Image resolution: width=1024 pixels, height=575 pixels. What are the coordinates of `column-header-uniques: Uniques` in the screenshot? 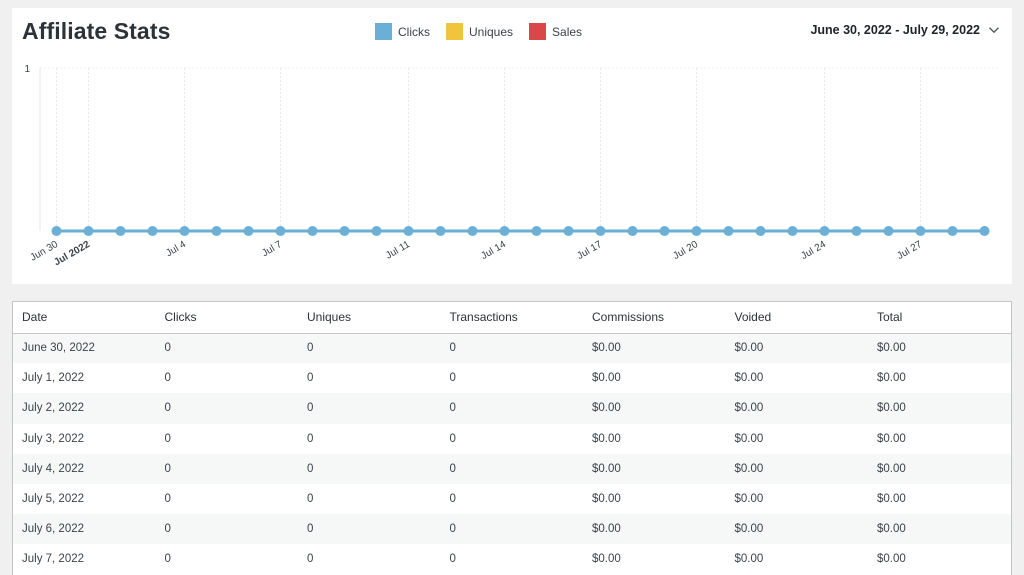 It's located at (369, 318).